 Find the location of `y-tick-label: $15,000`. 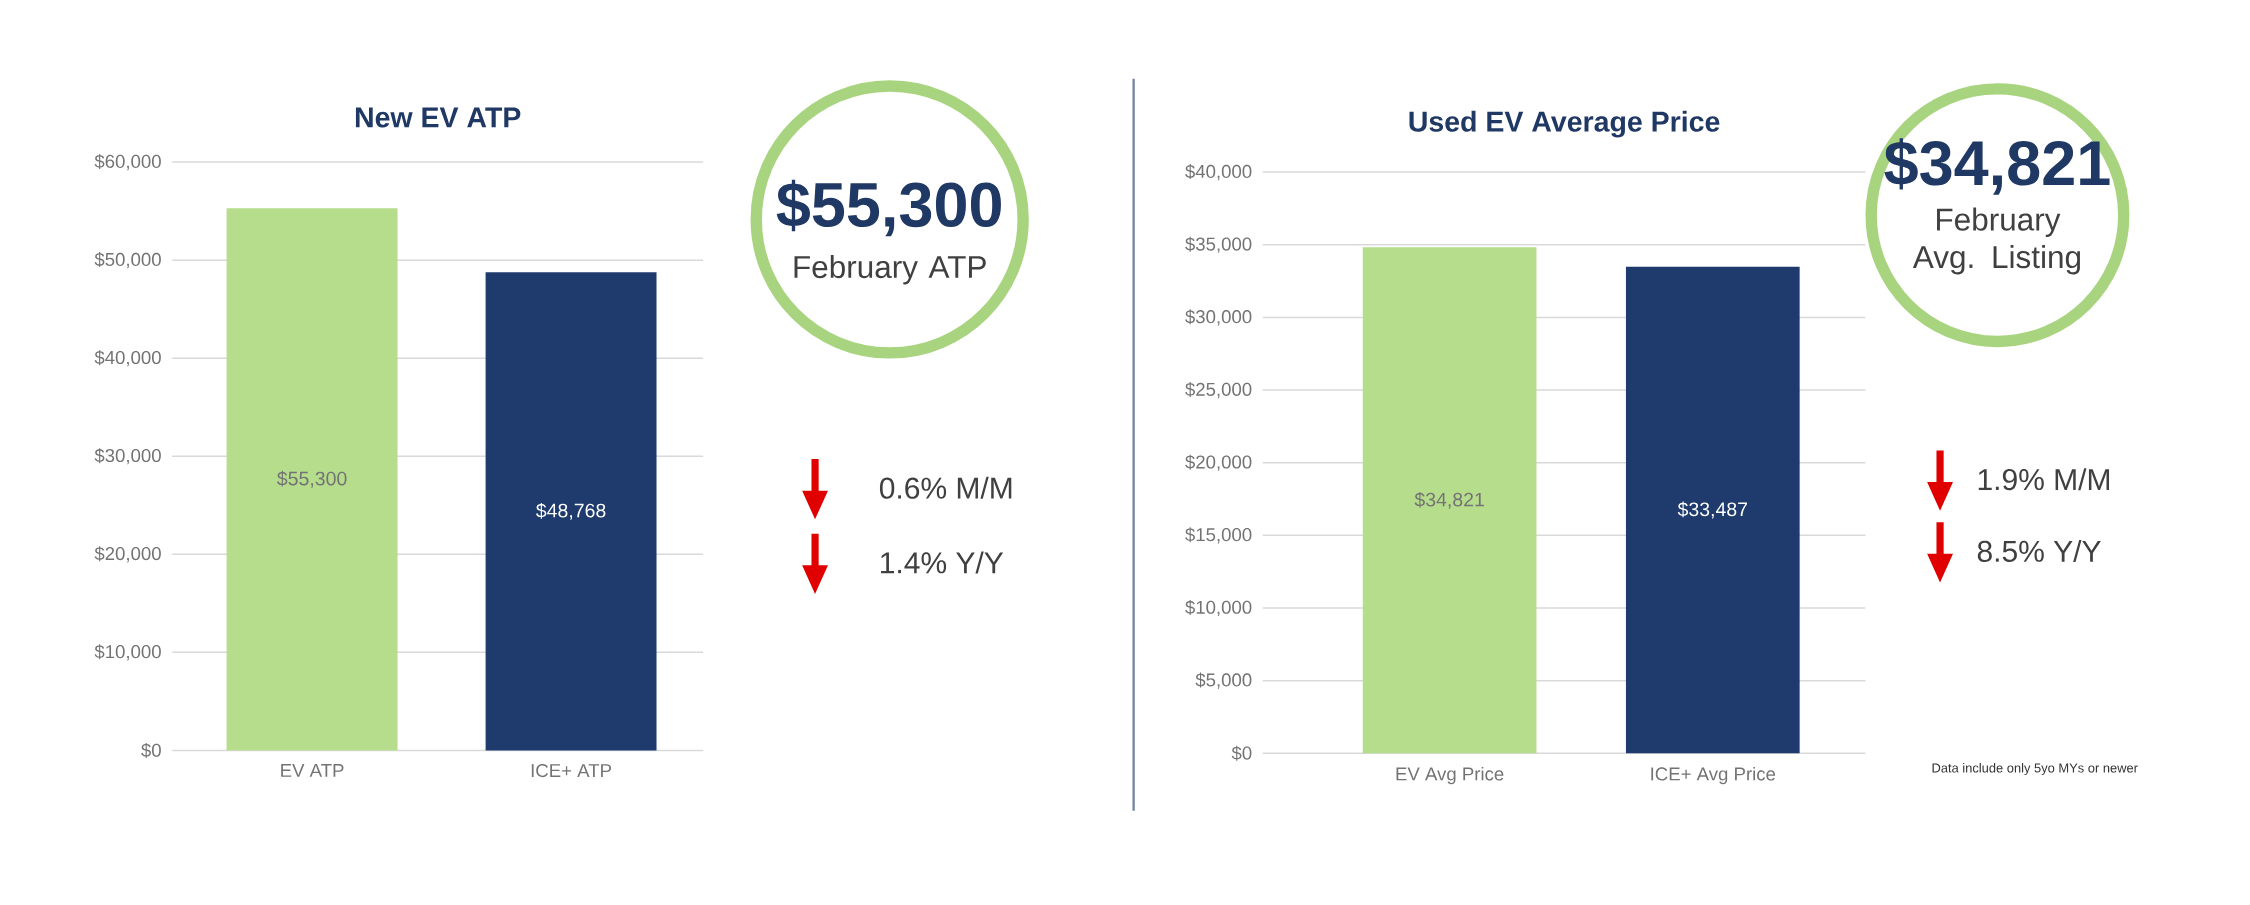

y-tick-label: $15,000 is located at coordinates (1218, 535).